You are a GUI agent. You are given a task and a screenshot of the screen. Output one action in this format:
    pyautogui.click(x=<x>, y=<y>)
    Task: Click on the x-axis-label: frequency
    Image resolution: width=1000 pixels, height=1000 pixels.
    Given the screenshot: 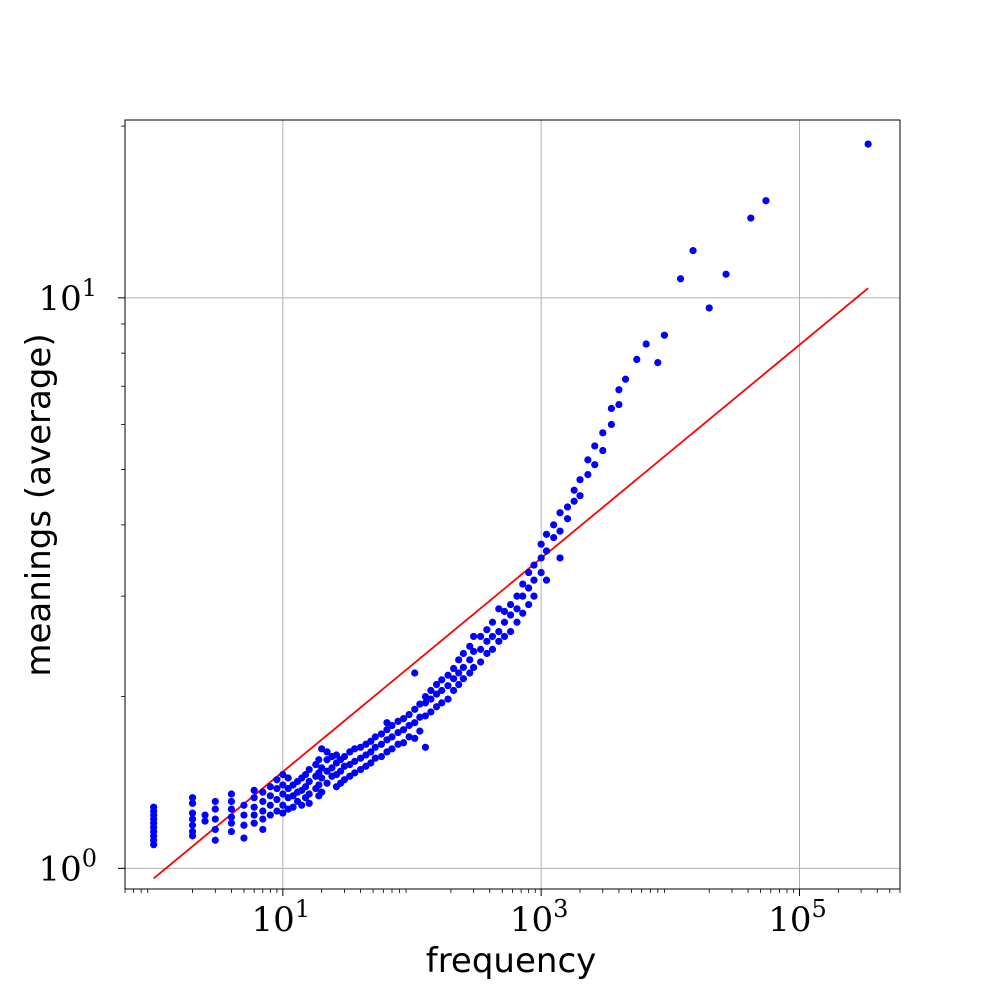 What is the action you would take?
    pyautogui.click(x=511, y=961)
    